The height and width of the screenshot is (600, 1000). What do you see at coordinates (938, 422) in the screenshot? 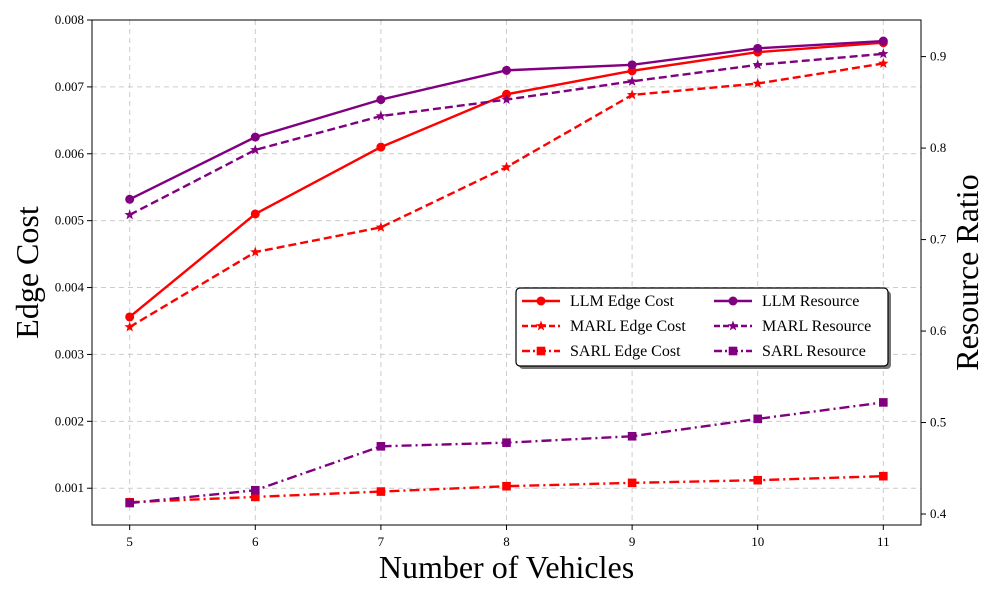
I see `y-right-tick-label: 0.5` at bounding box center [938, 422].